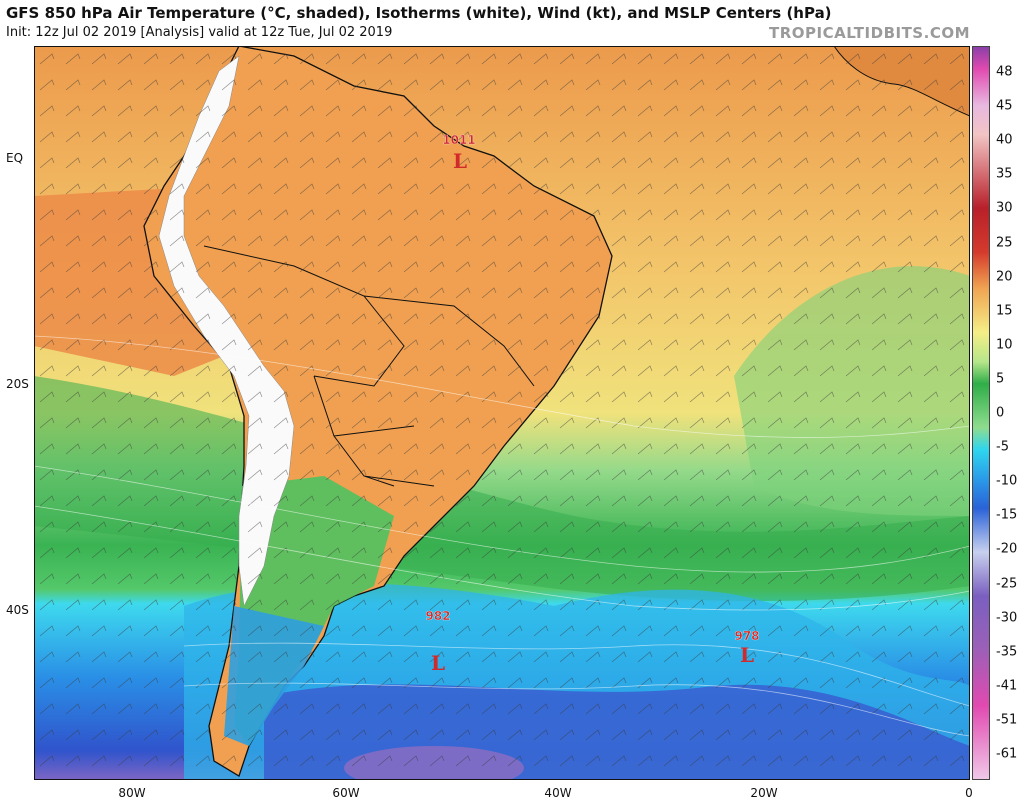 This screenshot has height=800, width=1024. What do you see at coordinates (17, 384) in the screenshot?
I see `lat-label-20s: 20S` at bounding box center [17, 384].